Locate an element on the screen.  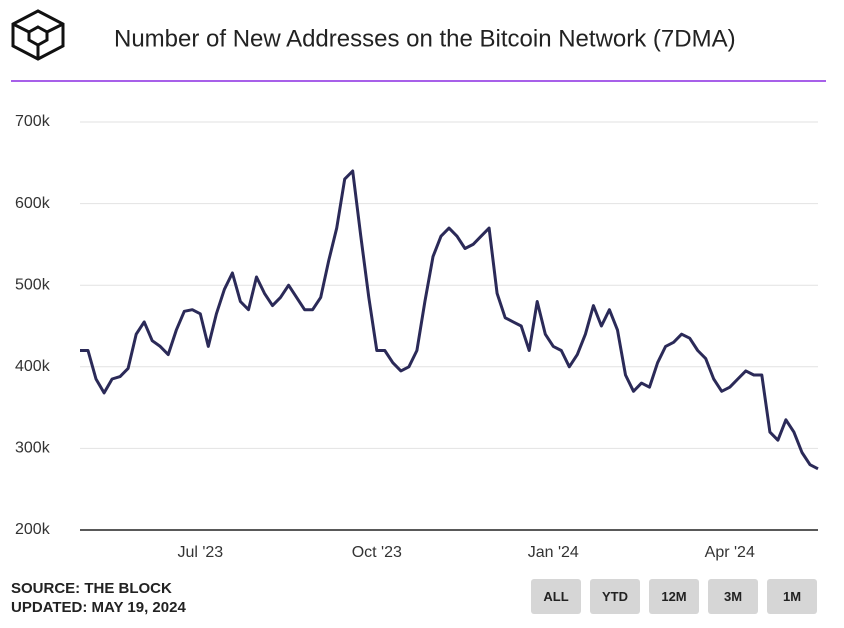
x-tick-label: Jul '23 is located at coordinates (200, 552).